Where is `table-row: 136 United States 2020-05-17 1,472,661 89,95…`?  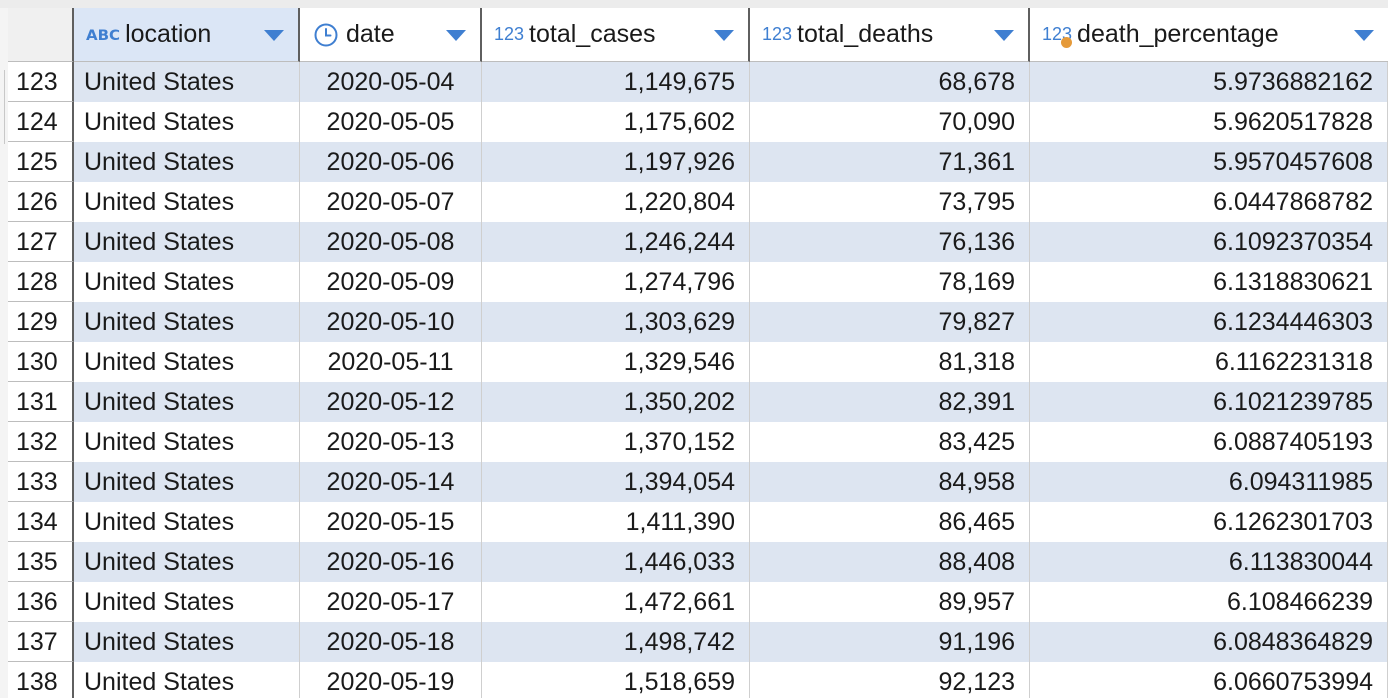
table-row: 136 United States 2020-05-17 1,472,661 89,95… is located at coordinates (698, 602).